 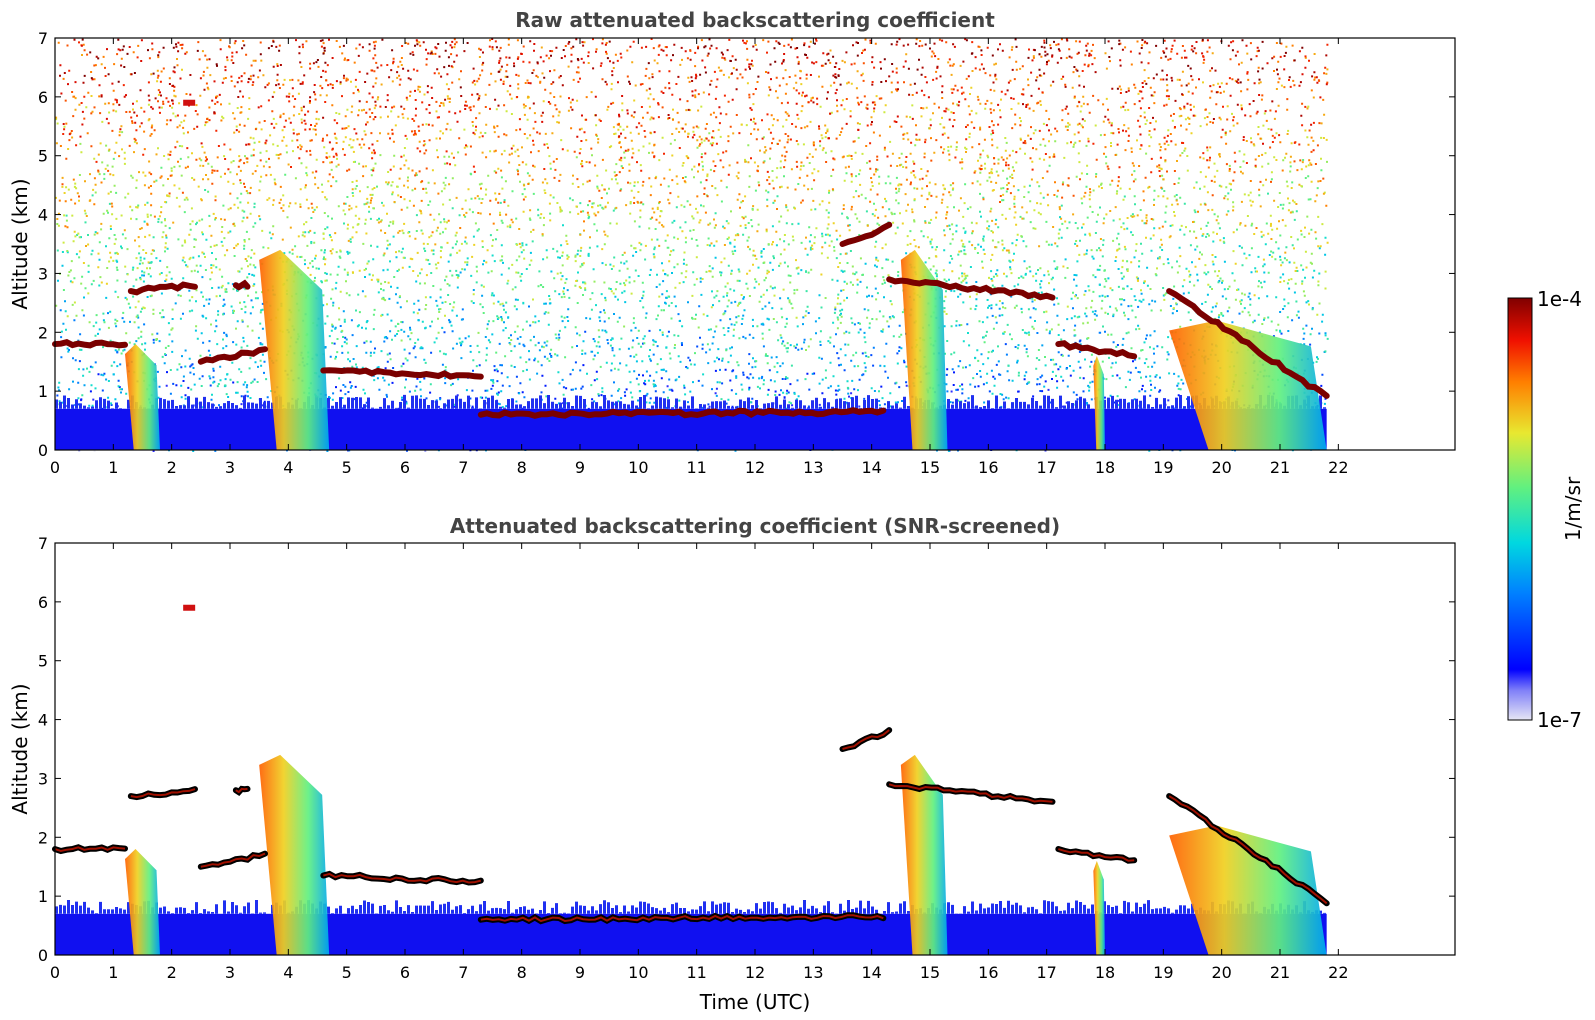 What do you see at coordinates (1105, 467) in the screenshot?
I see `x-tick-label: 18` at bounding box center [1105, 467].